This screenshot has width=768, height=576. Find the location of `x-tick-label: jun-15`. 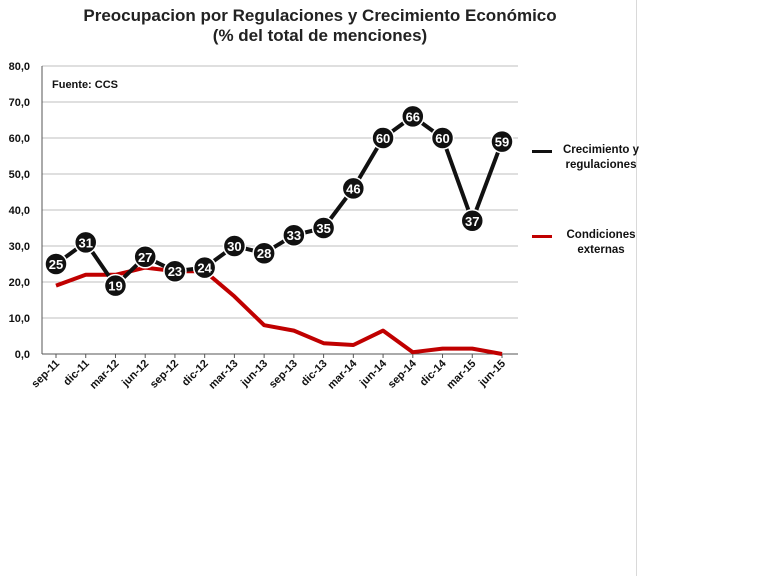

x-tick-label: jun-15 is located at coordinates (492, 374).